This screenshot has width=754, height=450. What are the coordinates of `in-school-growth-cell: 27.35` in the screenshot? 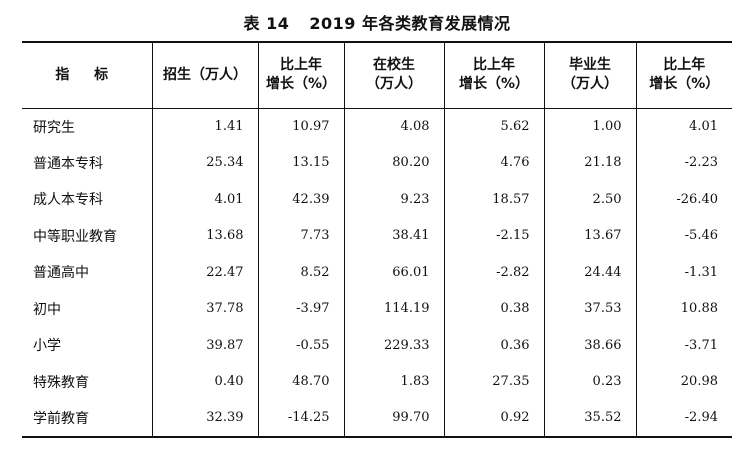 It's located at (493, 381).